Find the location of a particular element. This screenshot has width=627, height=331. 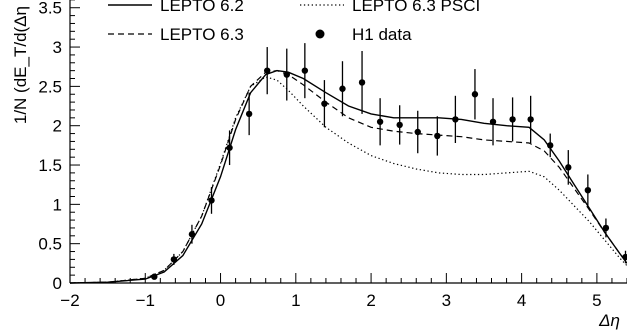

y-tick-label: 2 is located at coordinates (57, 126).